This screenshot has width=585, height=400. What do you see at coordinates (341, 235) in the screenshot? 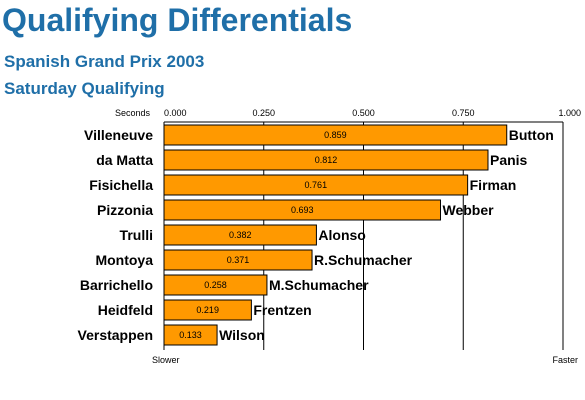
I see `faster-driver-label-4: Alonso` at bounding box center [341, 235].